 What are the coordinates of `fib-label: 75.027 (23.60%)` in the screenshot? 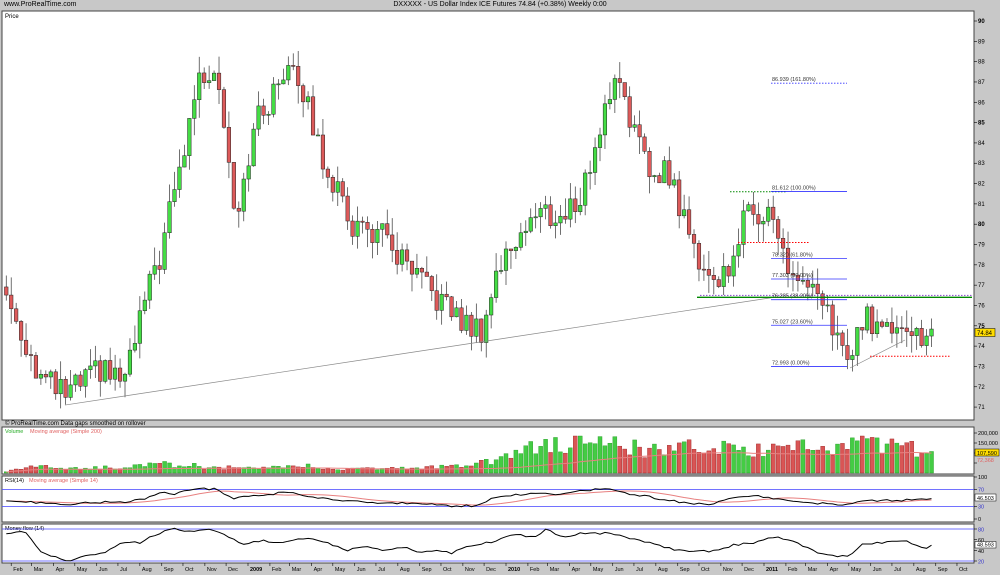 It's located at (792, 322).